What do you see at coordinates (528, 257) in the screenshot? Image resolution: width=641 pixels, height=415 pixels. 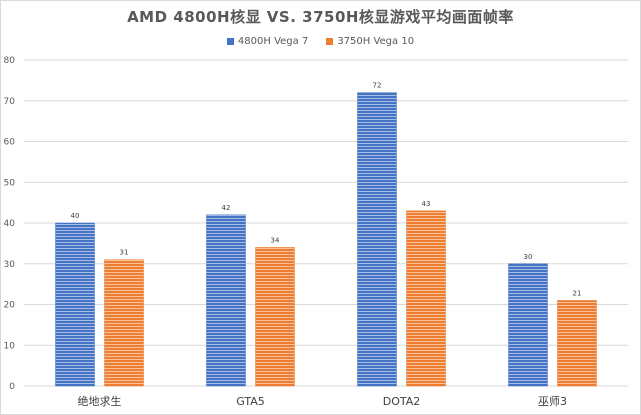 I see `data-label: 30` at bounding box center [528, 257].